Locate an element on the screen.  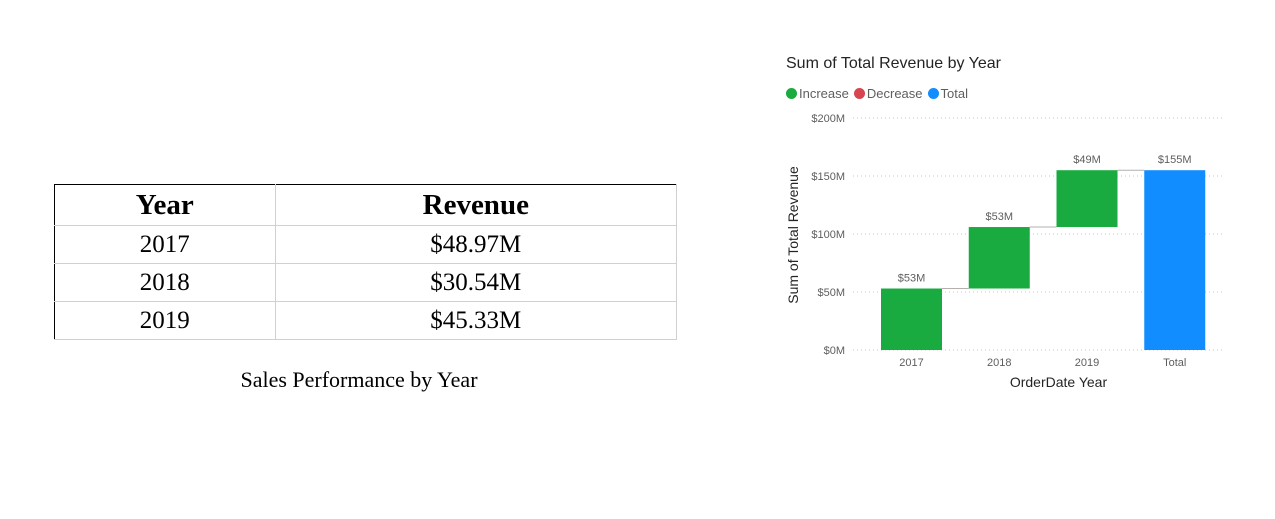
table-row: 2017 $48.97M is located at coordinates (366, 244).